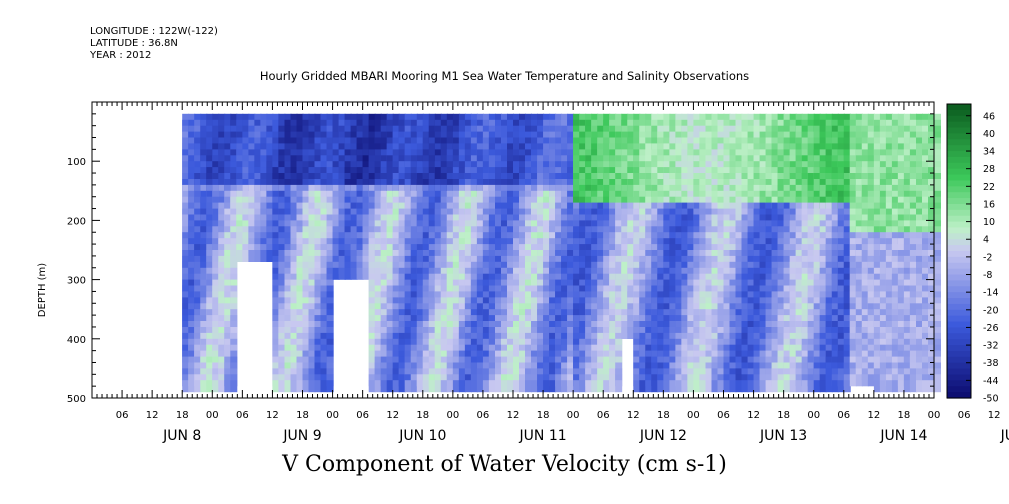  What do you see at coordinates (504, 464) in the screenshot?
I see `x-axis-label: V Component of Water Velocity (cm s-1)` at bounding box center [504, 464].